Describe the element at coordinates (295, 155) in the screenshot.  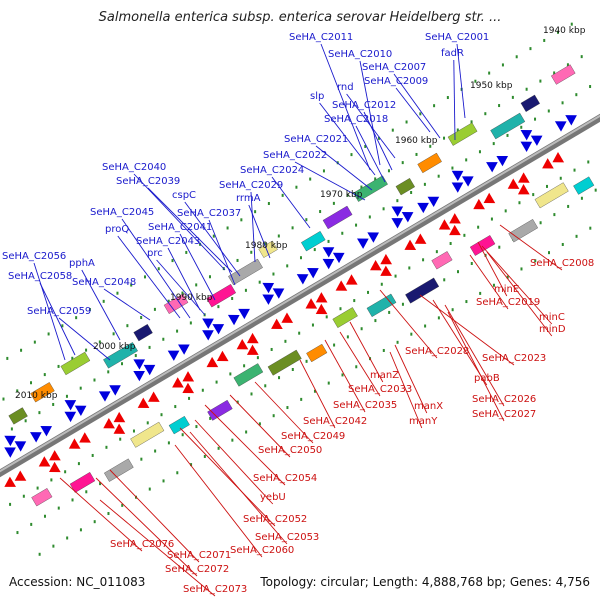
I see `forward-gene-label: SeHA_C2022` at that location.